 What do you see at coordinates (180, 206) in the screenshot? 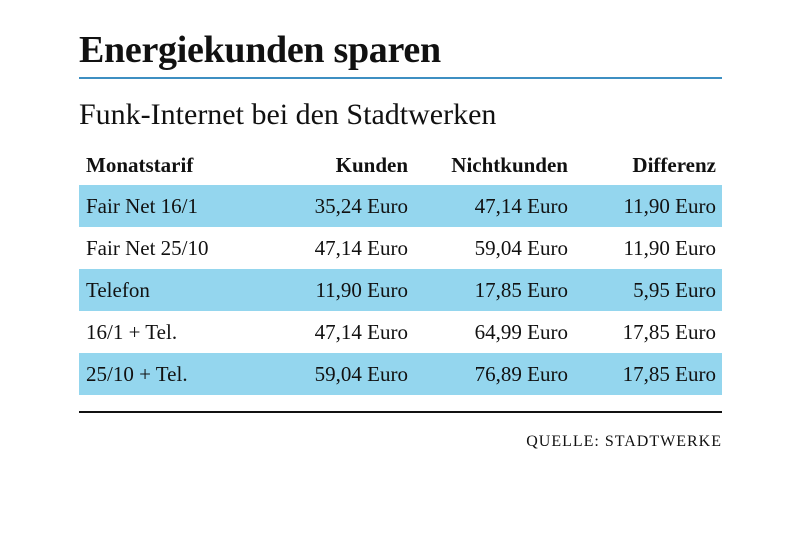
I see `table-cell: Fair Net 16/1` at bounding box center [180, 206].